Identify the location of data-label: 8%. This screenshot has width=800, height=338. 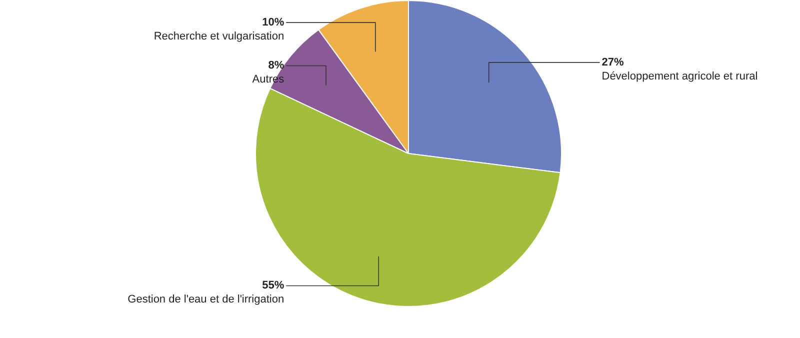
(276, 66).